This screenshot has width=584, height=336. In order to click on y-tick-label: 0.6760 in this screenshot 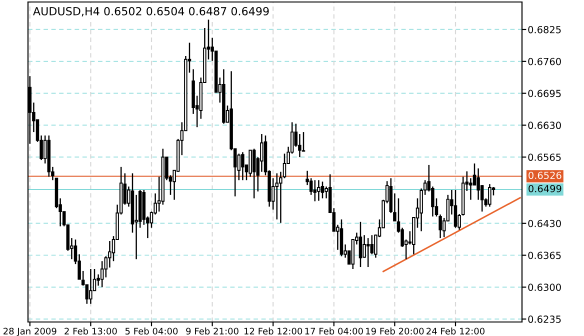, I will do `click(544, 62)`.